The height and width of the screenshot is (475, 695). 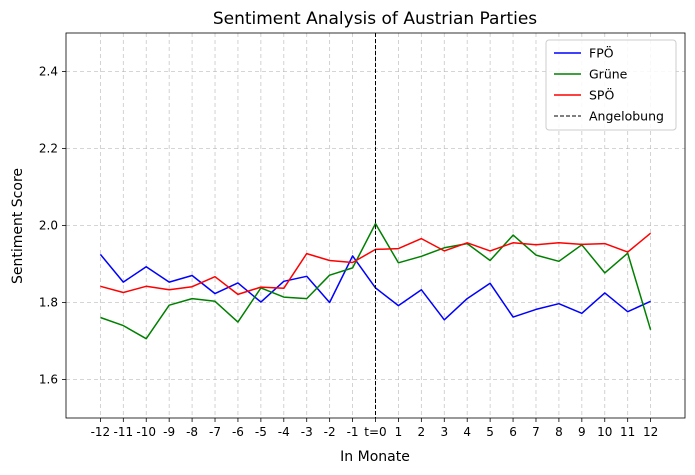 I want to click on legend-box, so click(x=611, y=85).